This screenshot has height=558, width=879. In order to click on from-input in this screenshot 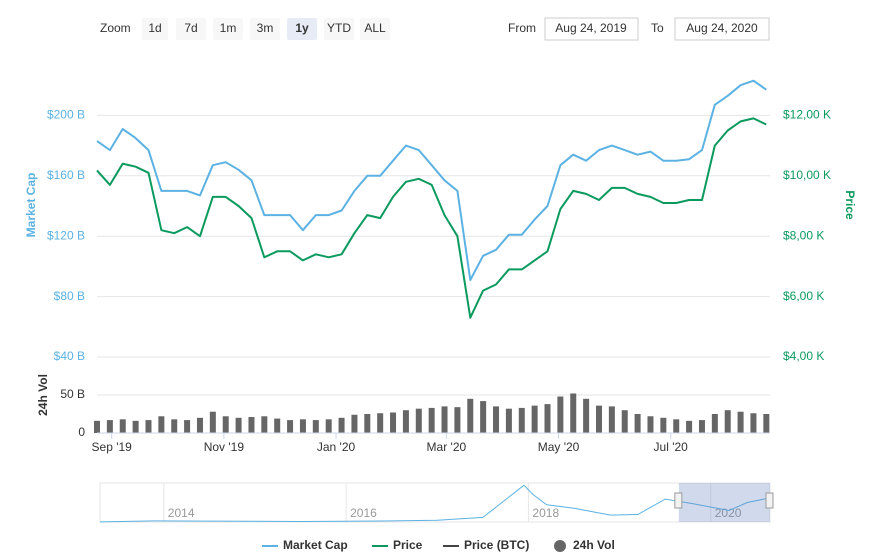, I will do `click(591, 29)`.